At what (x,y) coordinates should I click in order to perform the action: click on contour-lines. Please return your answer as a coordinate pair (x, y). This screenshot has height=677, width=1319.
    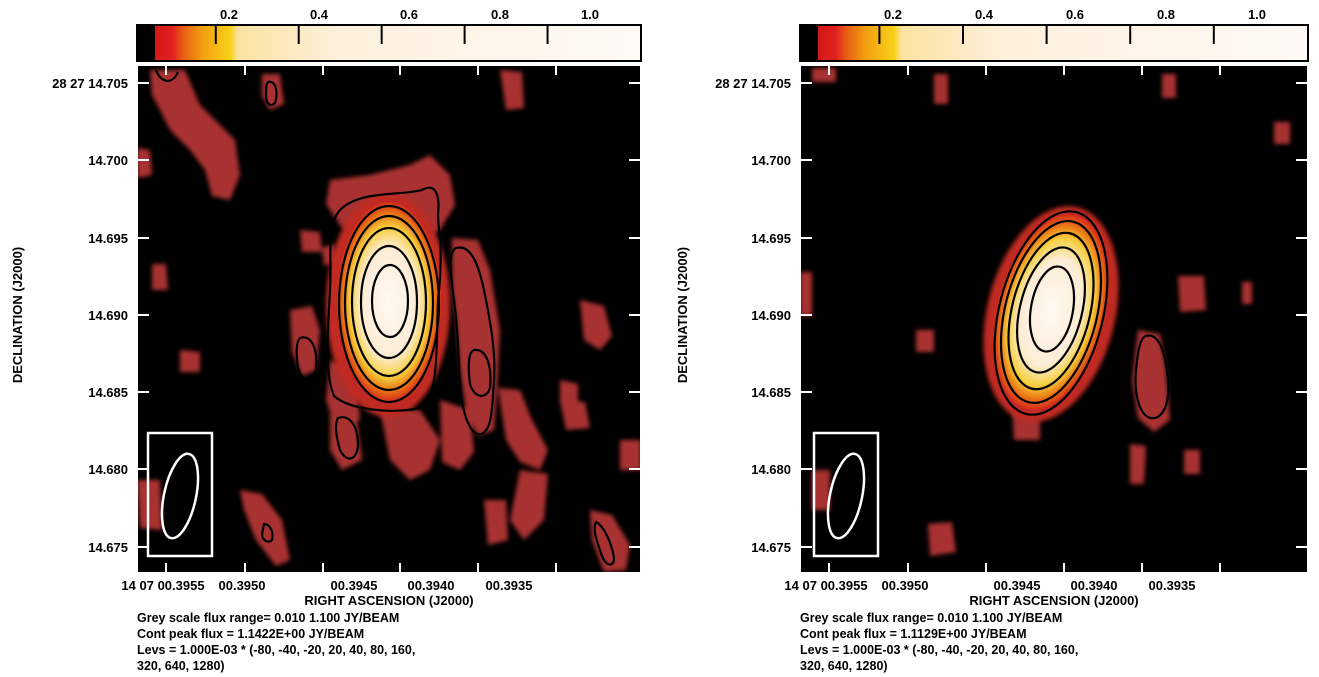
    Looking at the image, I should click on (1081, 315).